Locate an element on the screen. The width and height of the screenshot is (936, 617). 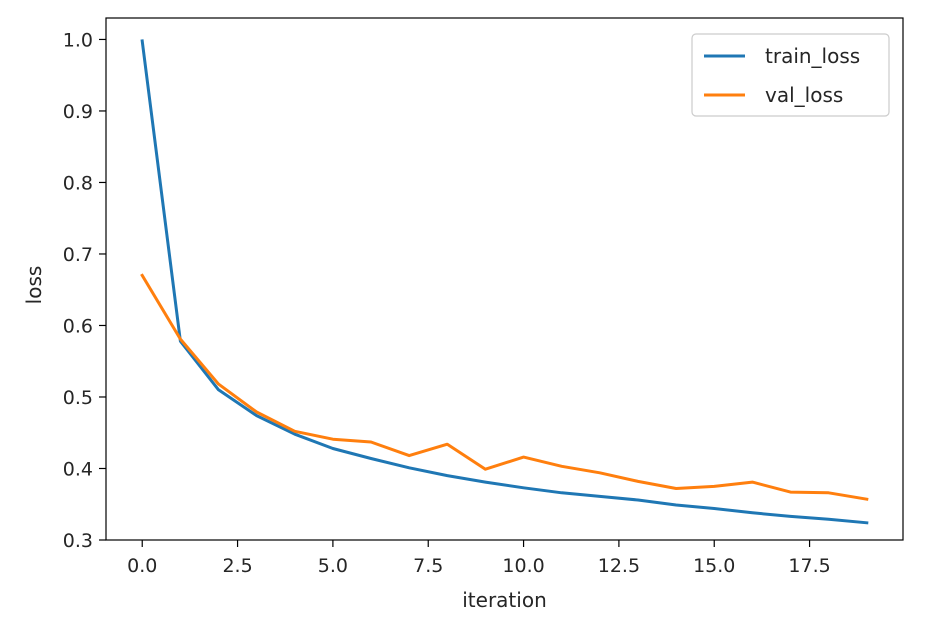
legend-label-val-loss: val_loss is located at coordinates (804, 95).